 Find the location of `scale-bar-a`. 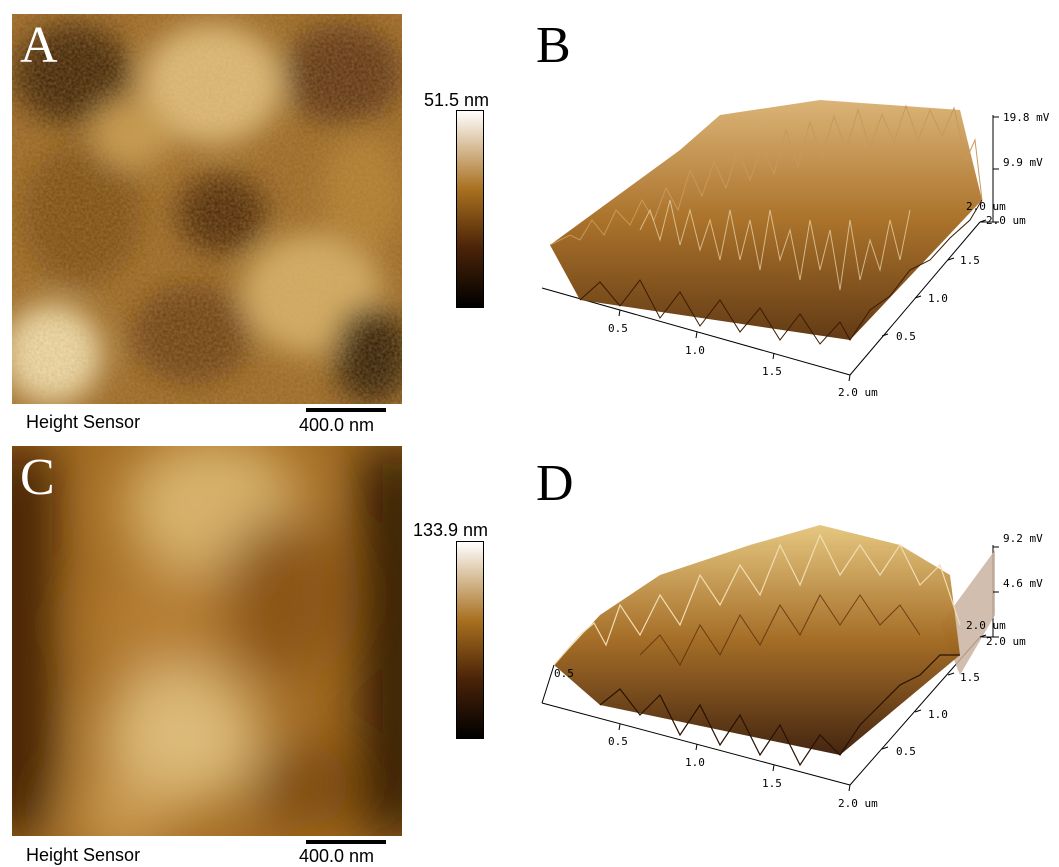

scale-bar-a is located at coordinates (346, 410).